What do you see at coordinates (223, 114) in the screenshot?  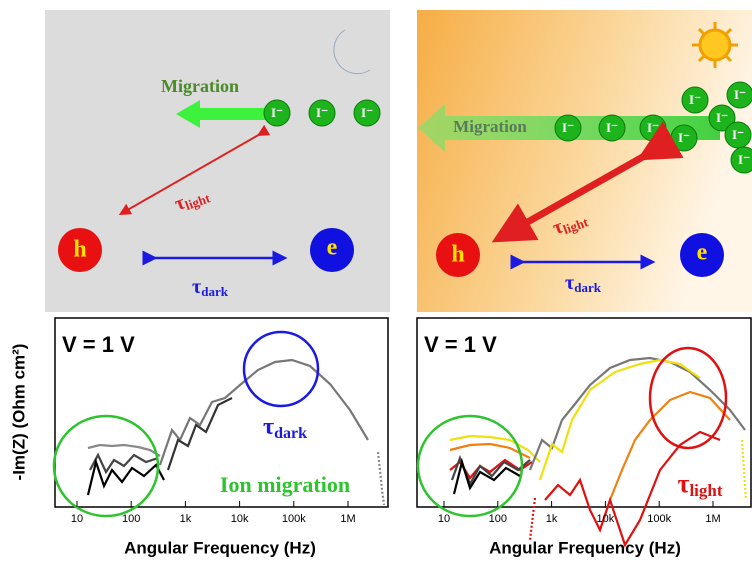 I see `migration-arrow` at bounding box center [223, 114].